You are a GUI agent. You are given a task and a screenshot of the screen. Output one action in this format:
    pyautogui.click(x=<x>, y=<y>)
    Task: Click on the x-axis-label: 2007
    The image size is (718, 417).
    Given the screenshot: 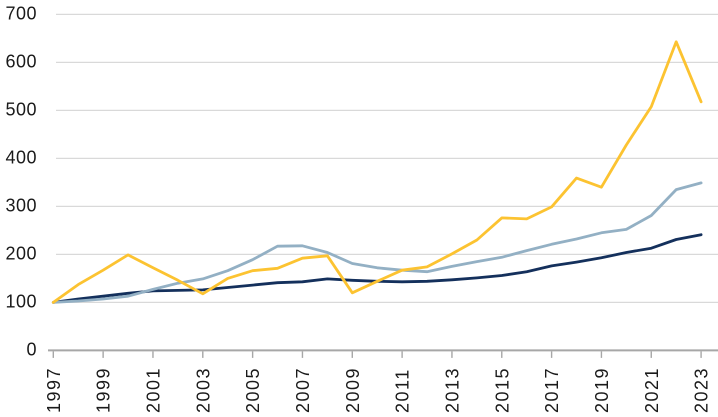 What is the action you would take?
    pyautogui.click(x=303, y=390)
    